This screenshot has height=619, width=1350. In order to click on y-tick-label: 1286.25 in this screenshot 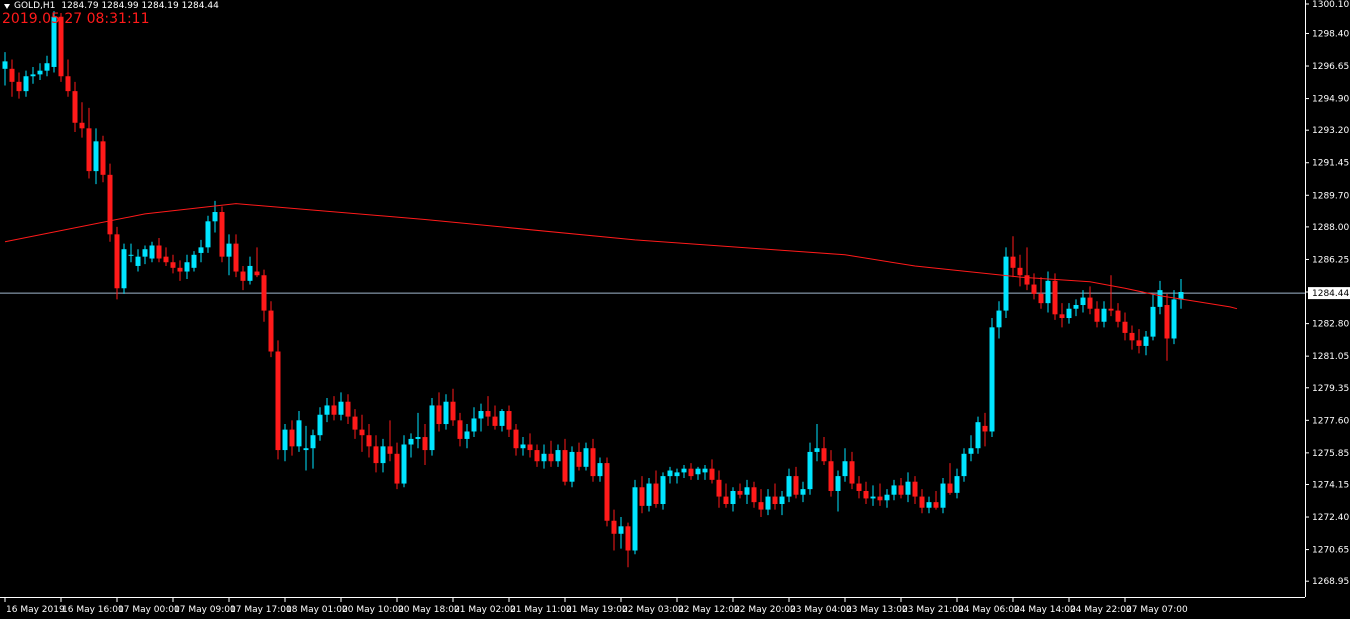, I will do `click(1330, 260)`.